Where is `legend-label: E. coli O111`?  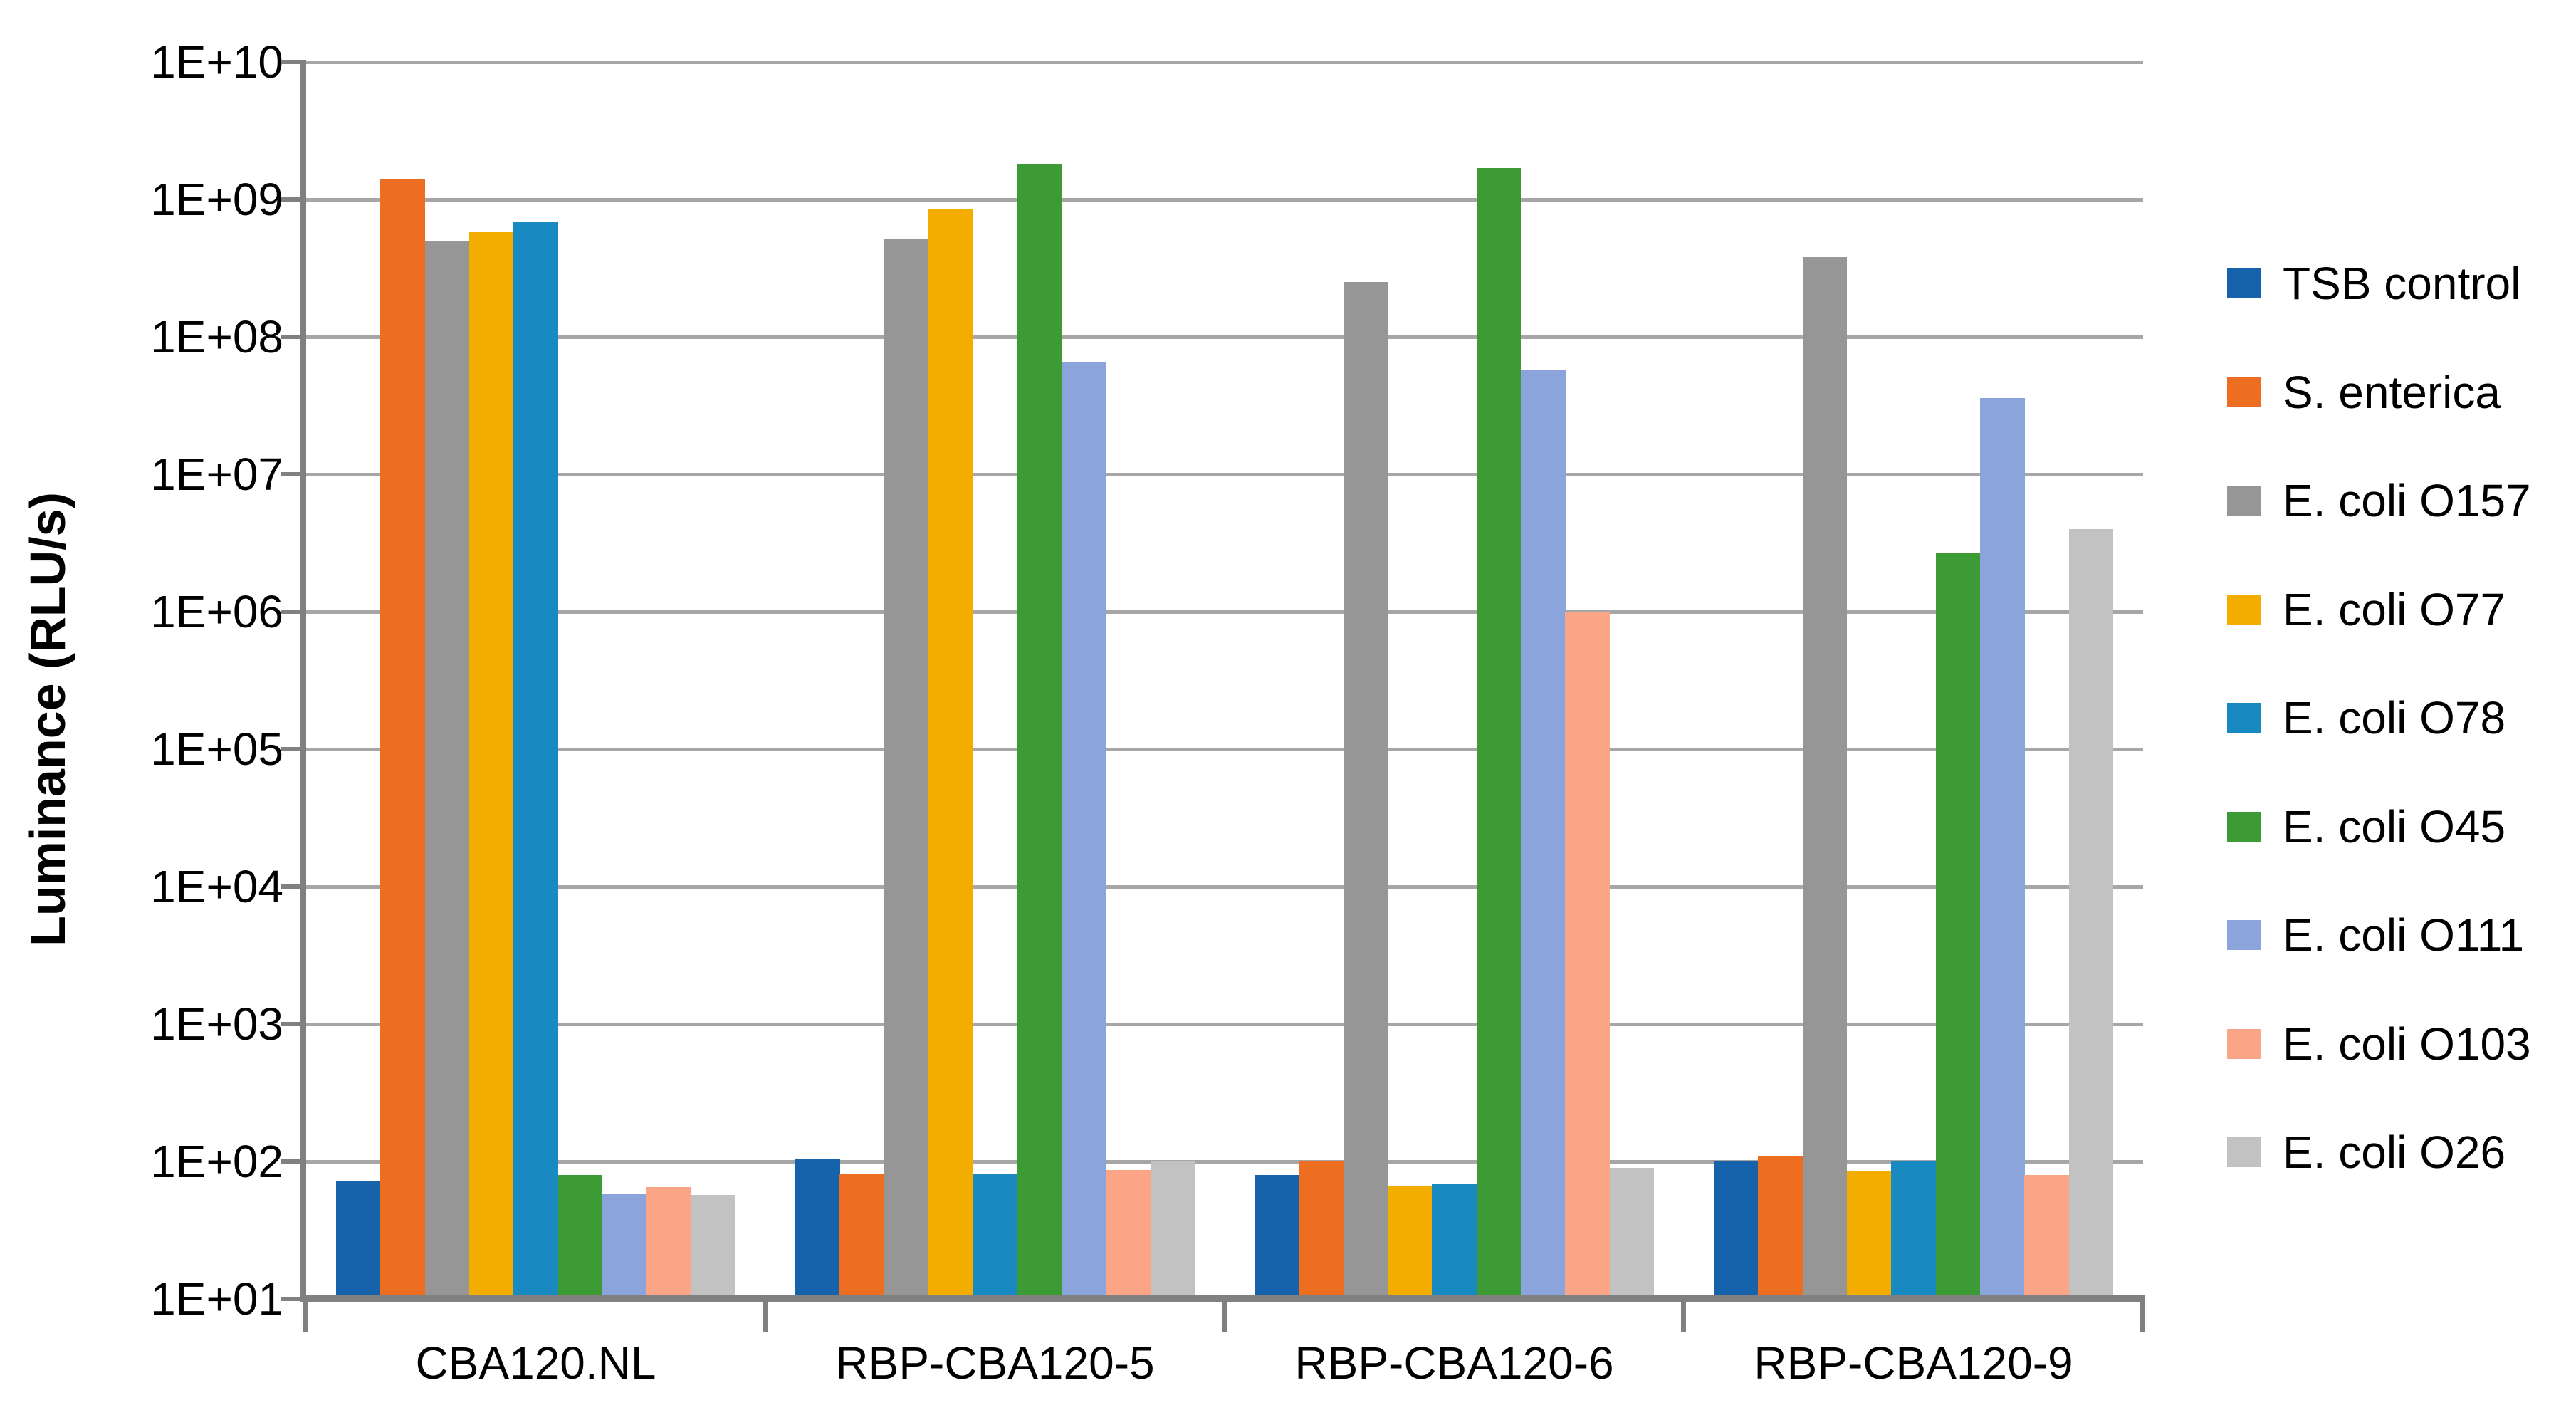 legend-label: E. coli O111 is located at coordinates (2404, 935).